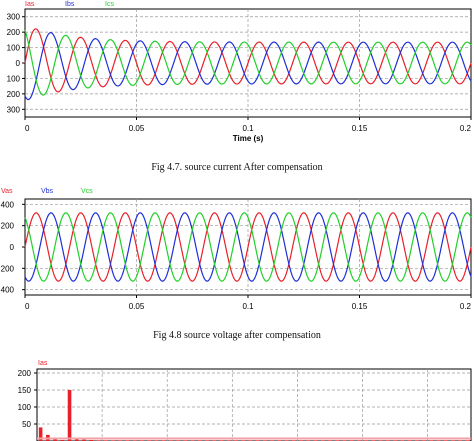 This screenshot has height=441, width=474. Describe the element at coordinates (7, 191) in the screenshot. I see `chart1-legend-vas: Vas` at that location.